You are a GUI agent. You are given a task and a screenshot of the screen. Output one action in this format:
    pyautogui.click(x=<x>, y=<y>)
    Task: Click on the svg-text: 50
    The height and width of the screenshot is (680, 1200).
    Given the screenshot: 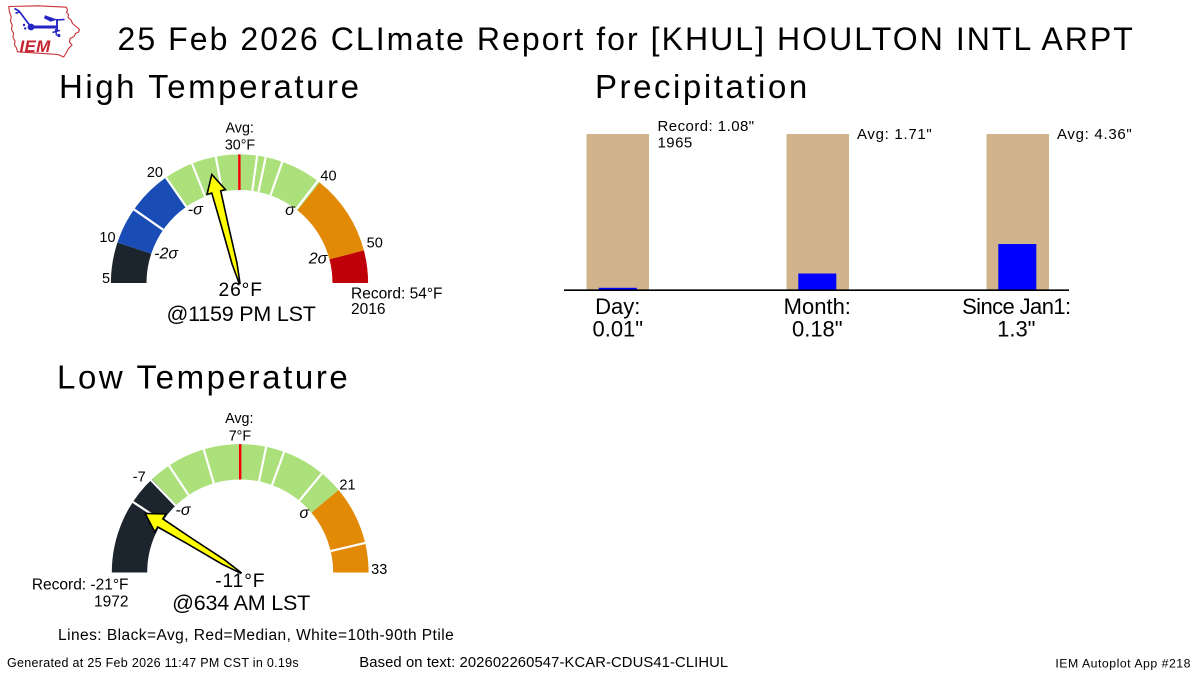 What is the action you would take?
    pyautogui.click(x=375, y=244)
    